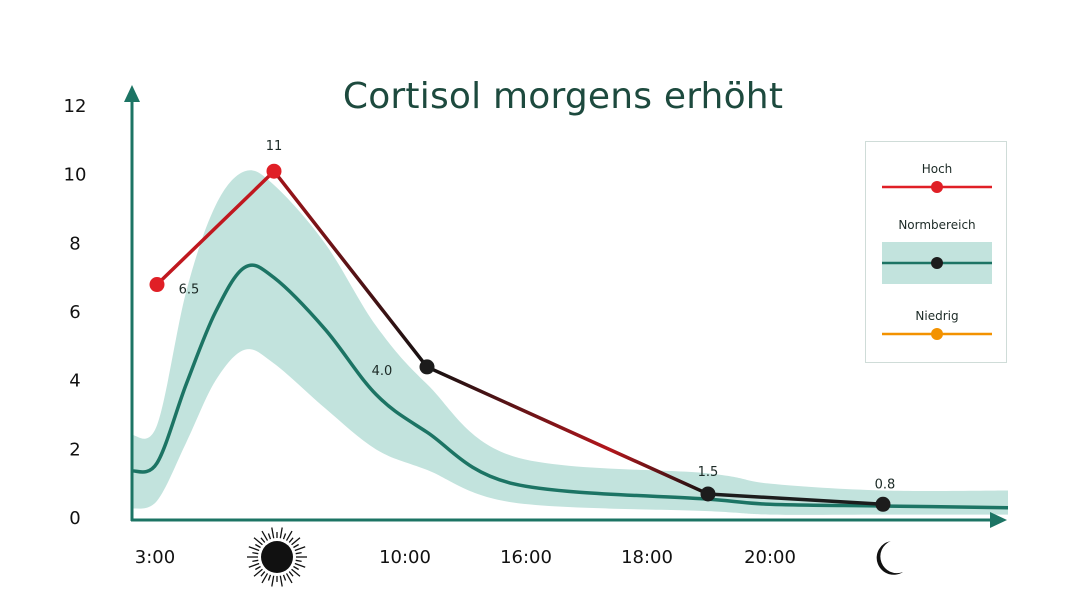 Image resolution: width=1090 pixels, height=612 pixels. I want to click on x-tick-labels: 3:00 10:00 16:00 18:00 20:00, so click(519, 557).